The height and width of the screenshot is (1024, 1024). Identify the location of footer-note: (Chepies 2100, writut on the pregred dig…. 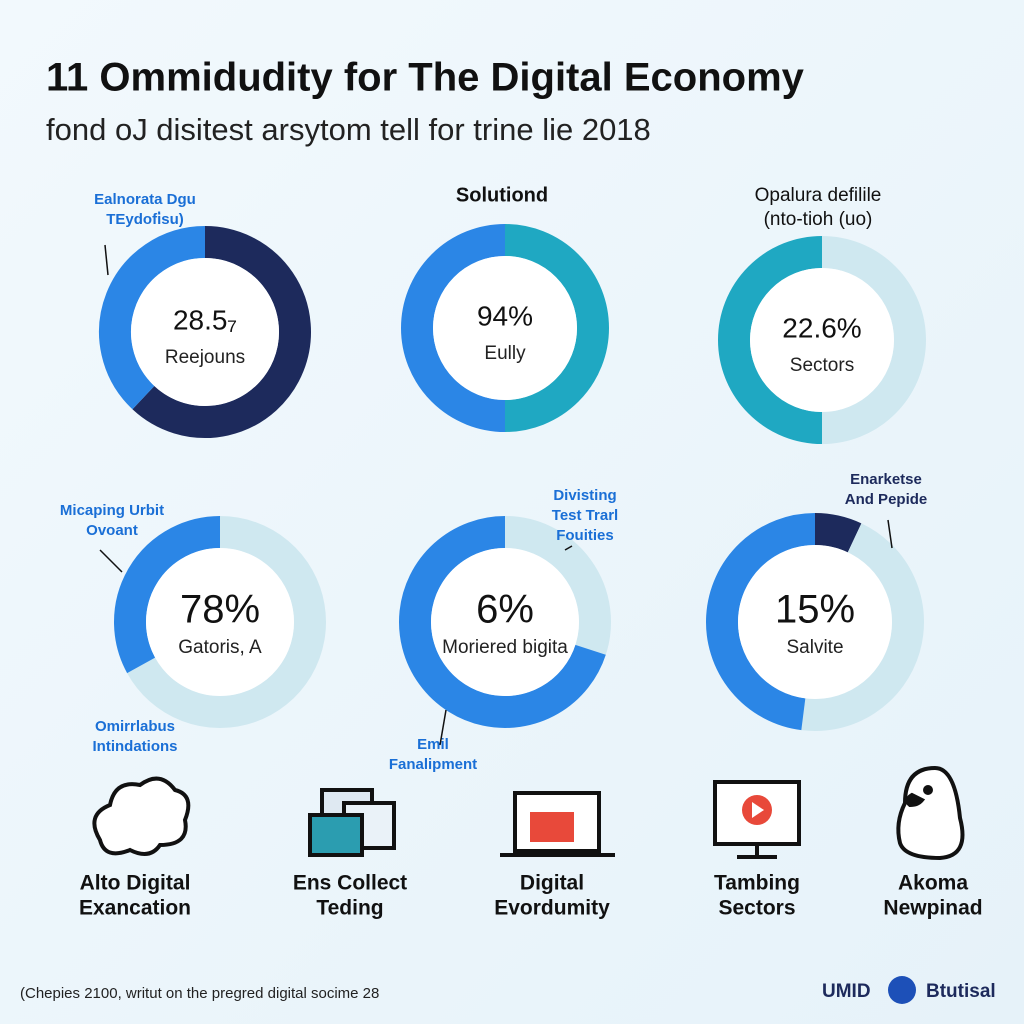
(199, 993).